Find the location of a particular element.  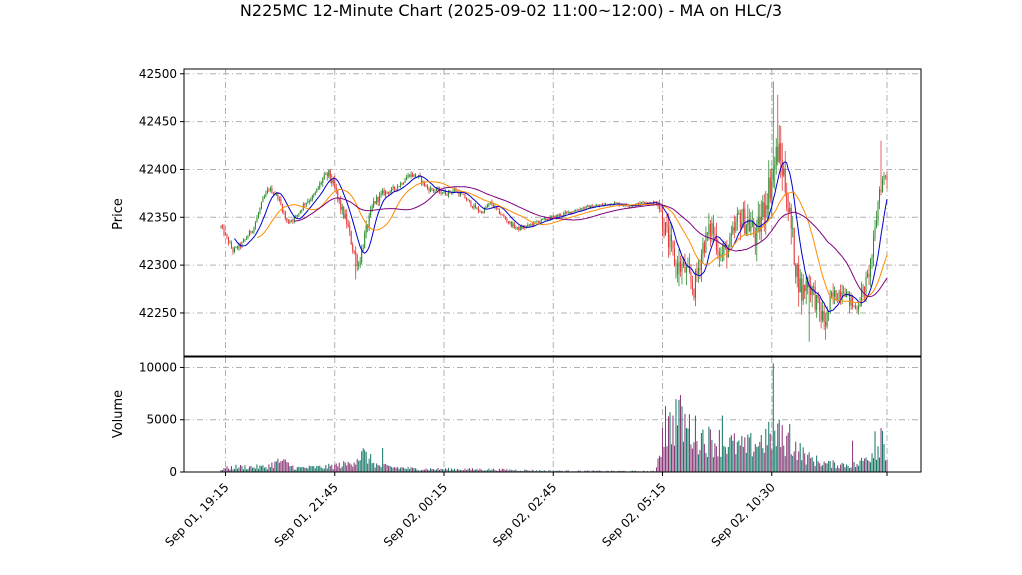

volume-grid is located at coordinates (552, 415).